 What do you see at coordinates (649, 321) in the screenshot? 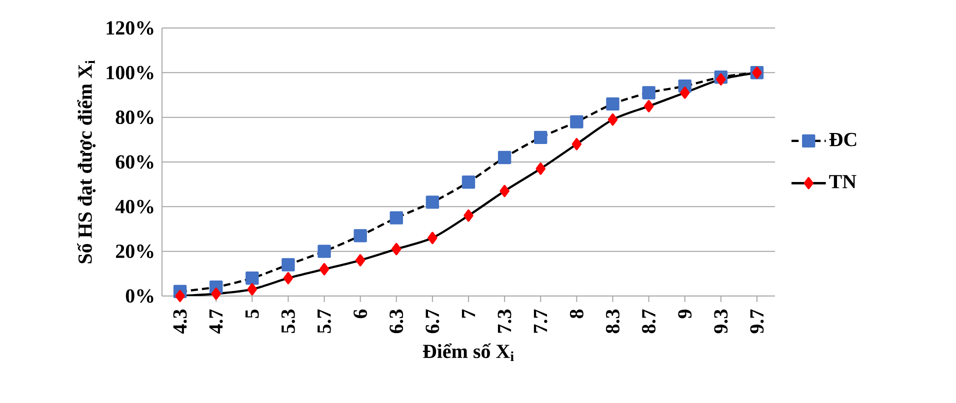
I see `x-tick-label: 8.7` at bounding box center [649, 321].